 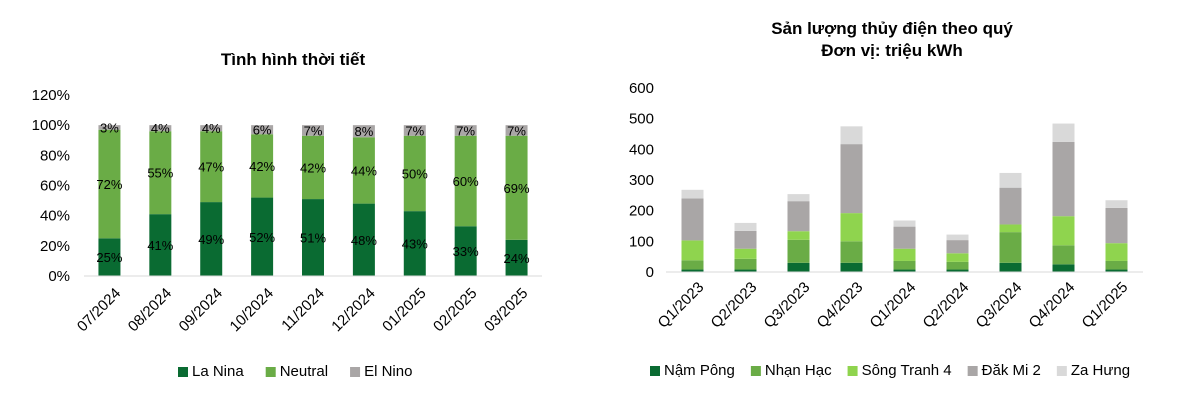 What do you see at coordinates (211, 128) in the screenshot?
I see `data-label: 4%` at bounding box center [211, 128].